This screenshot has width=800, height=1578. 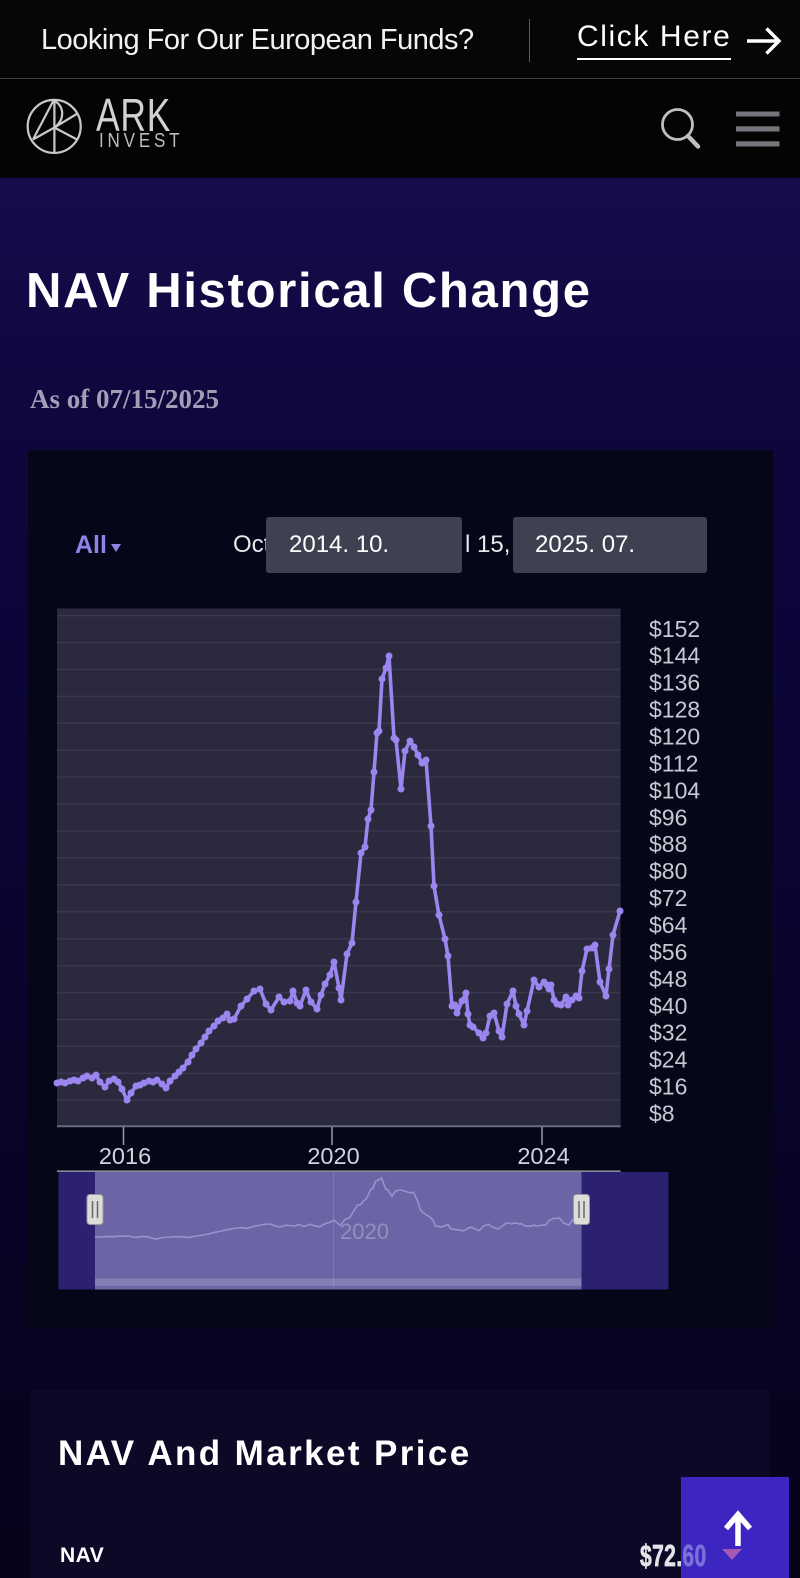 I want to click on svg-text: 2024, so click(x=543, y=1156).